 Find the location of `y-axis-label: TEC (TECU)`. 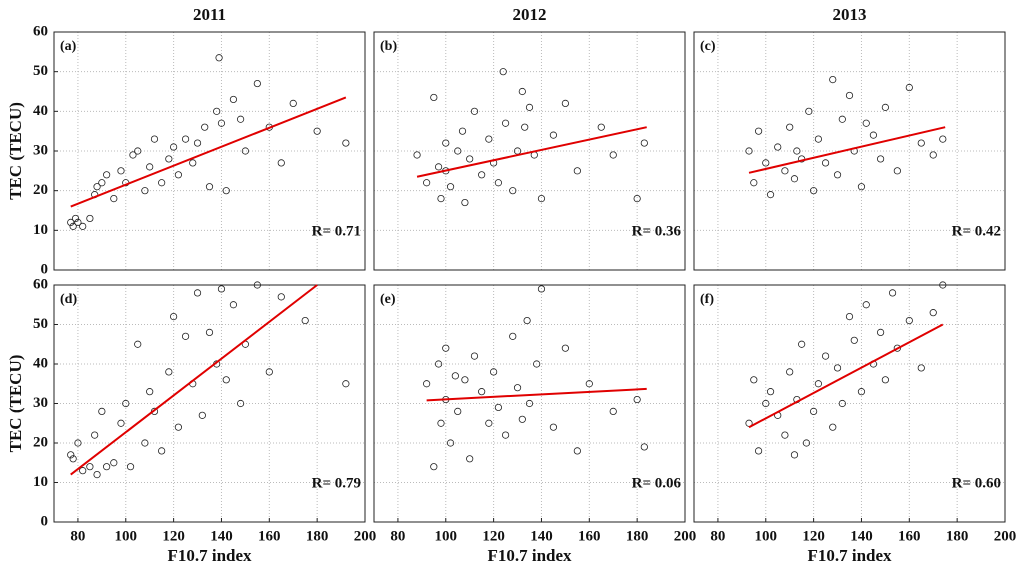

y-axis-label: TEC (TECU) is located at coordinates (15, 151).